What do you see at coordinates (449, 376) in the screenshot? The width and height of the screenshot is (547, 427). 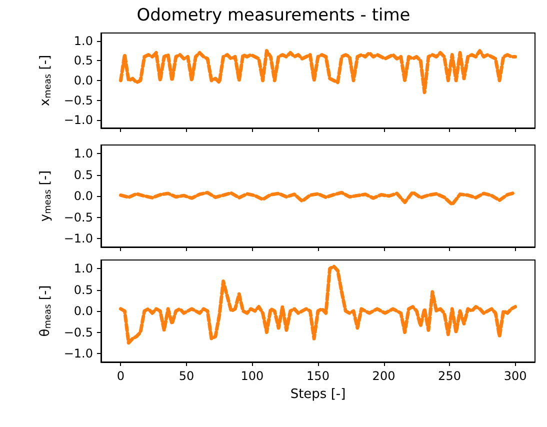 I see `x-tick-label: 250` at bounding box center [449, 376].